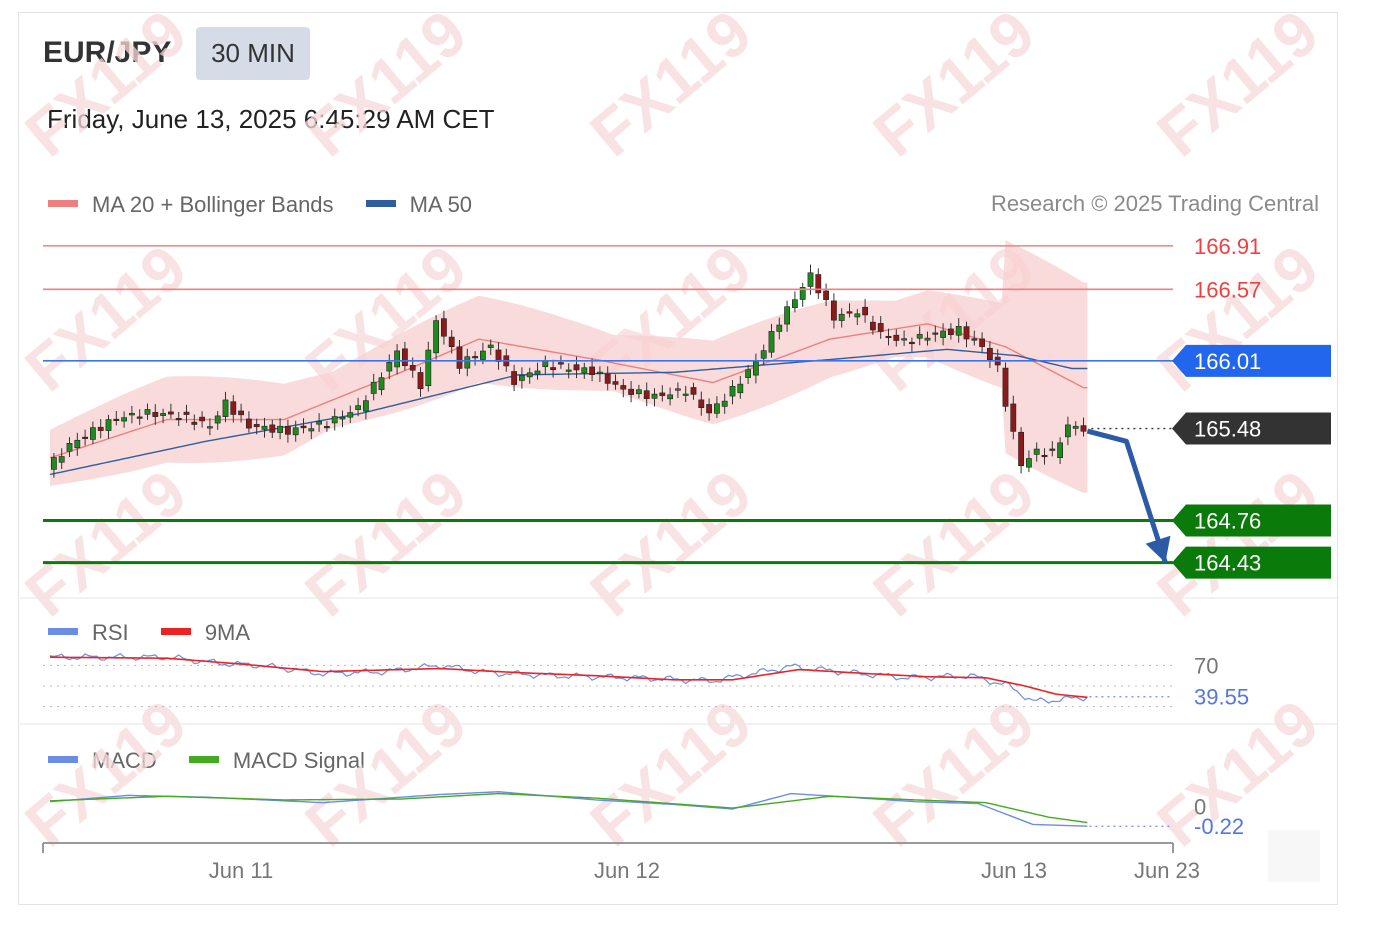  I want to click on support-label: 164.76, so click(1227, 520).